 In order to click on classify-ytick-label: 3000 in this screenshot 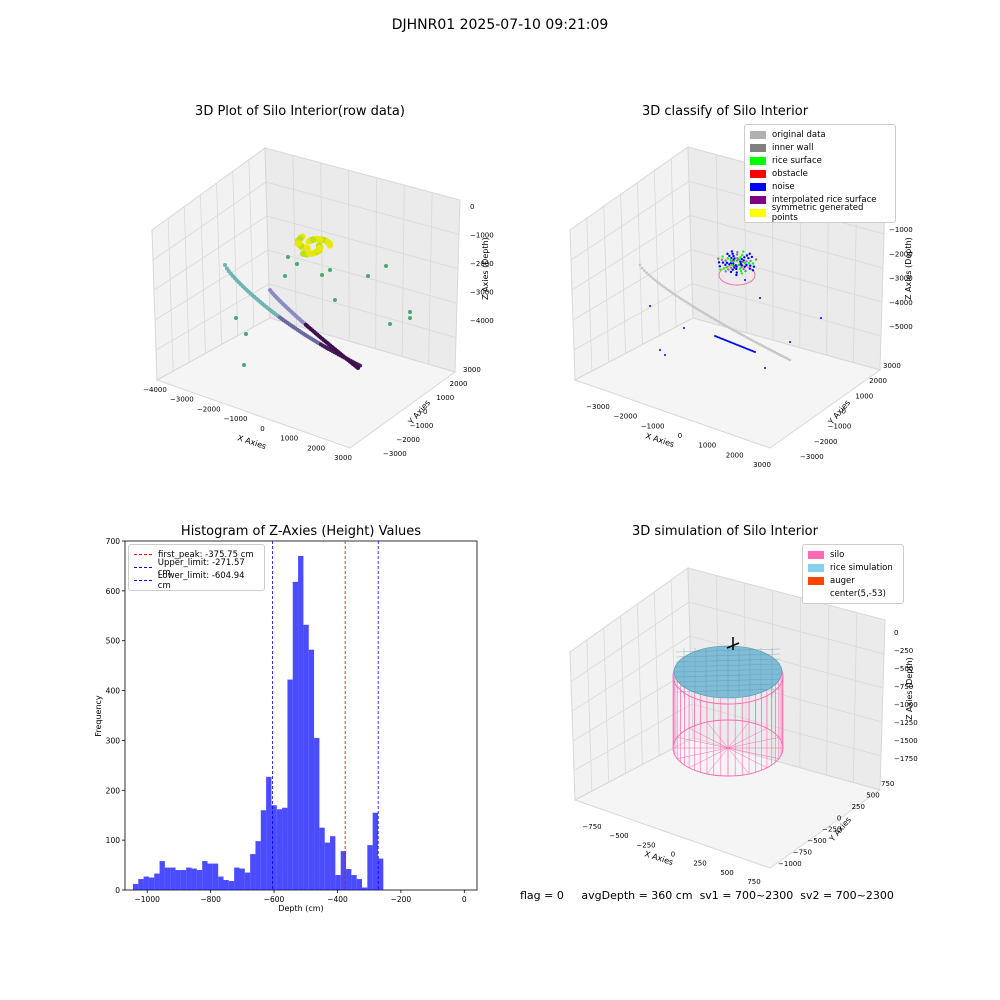, I will do `click(892, 366)`.